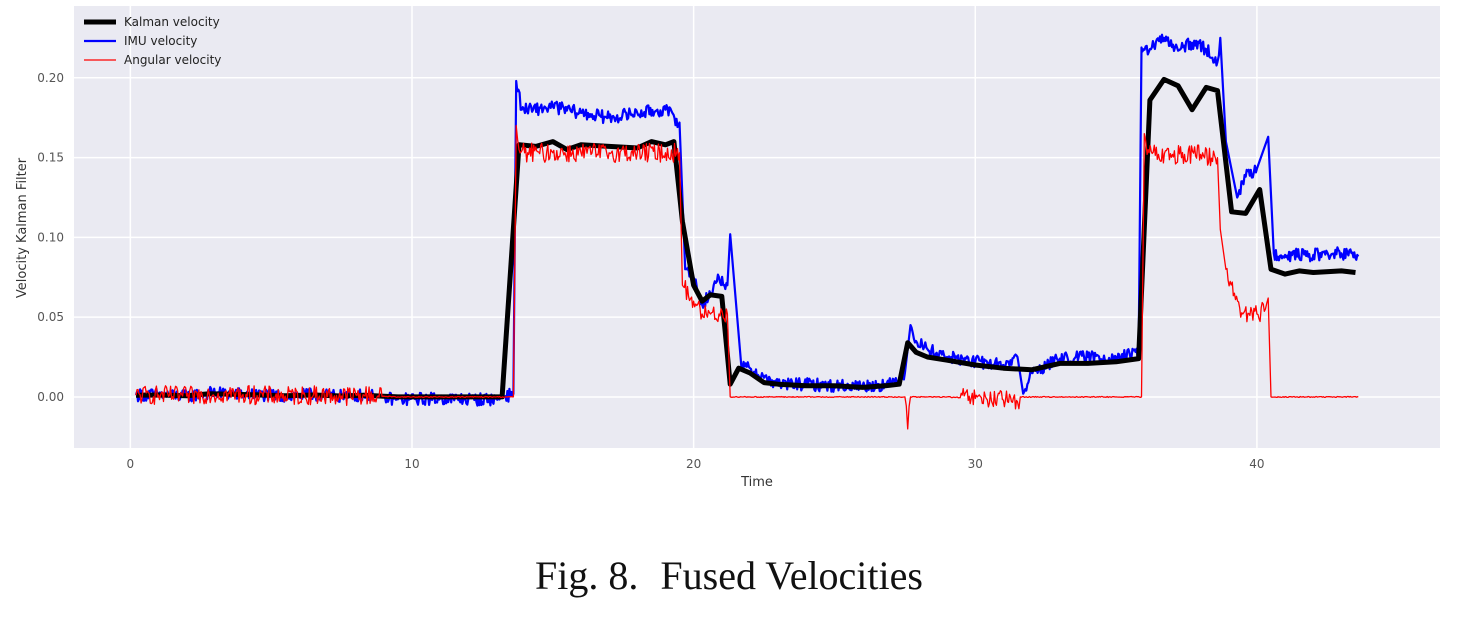 The height and width of the screenshot is (618, 1458). Describe the element at coordinates (172, 22) in the screenshot. I see `legend-entry: Kalman velocity` at that location.